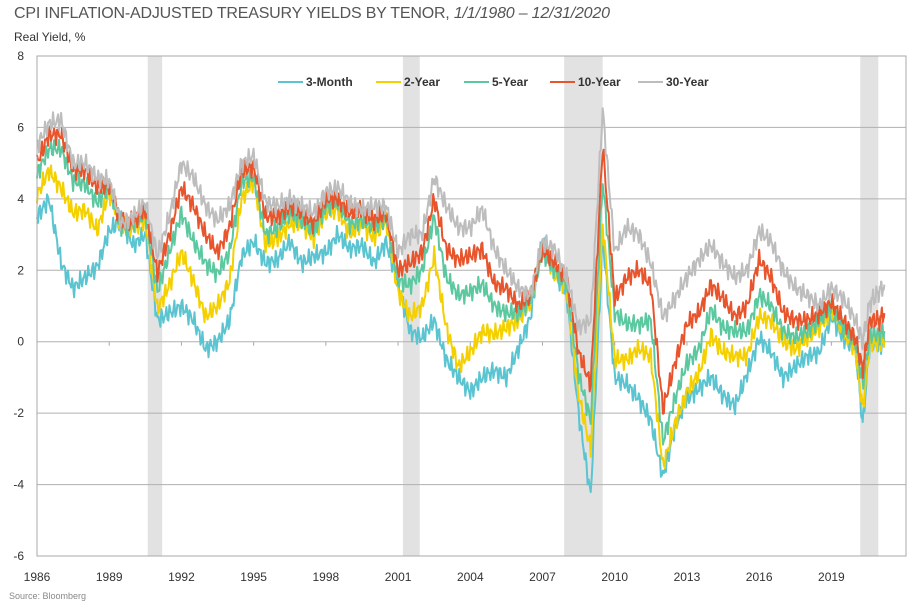  What do you see at coordinates (599, 82) in the screenshot?
I see `legend-label: 10-Year` at bounding box center [599, 82].